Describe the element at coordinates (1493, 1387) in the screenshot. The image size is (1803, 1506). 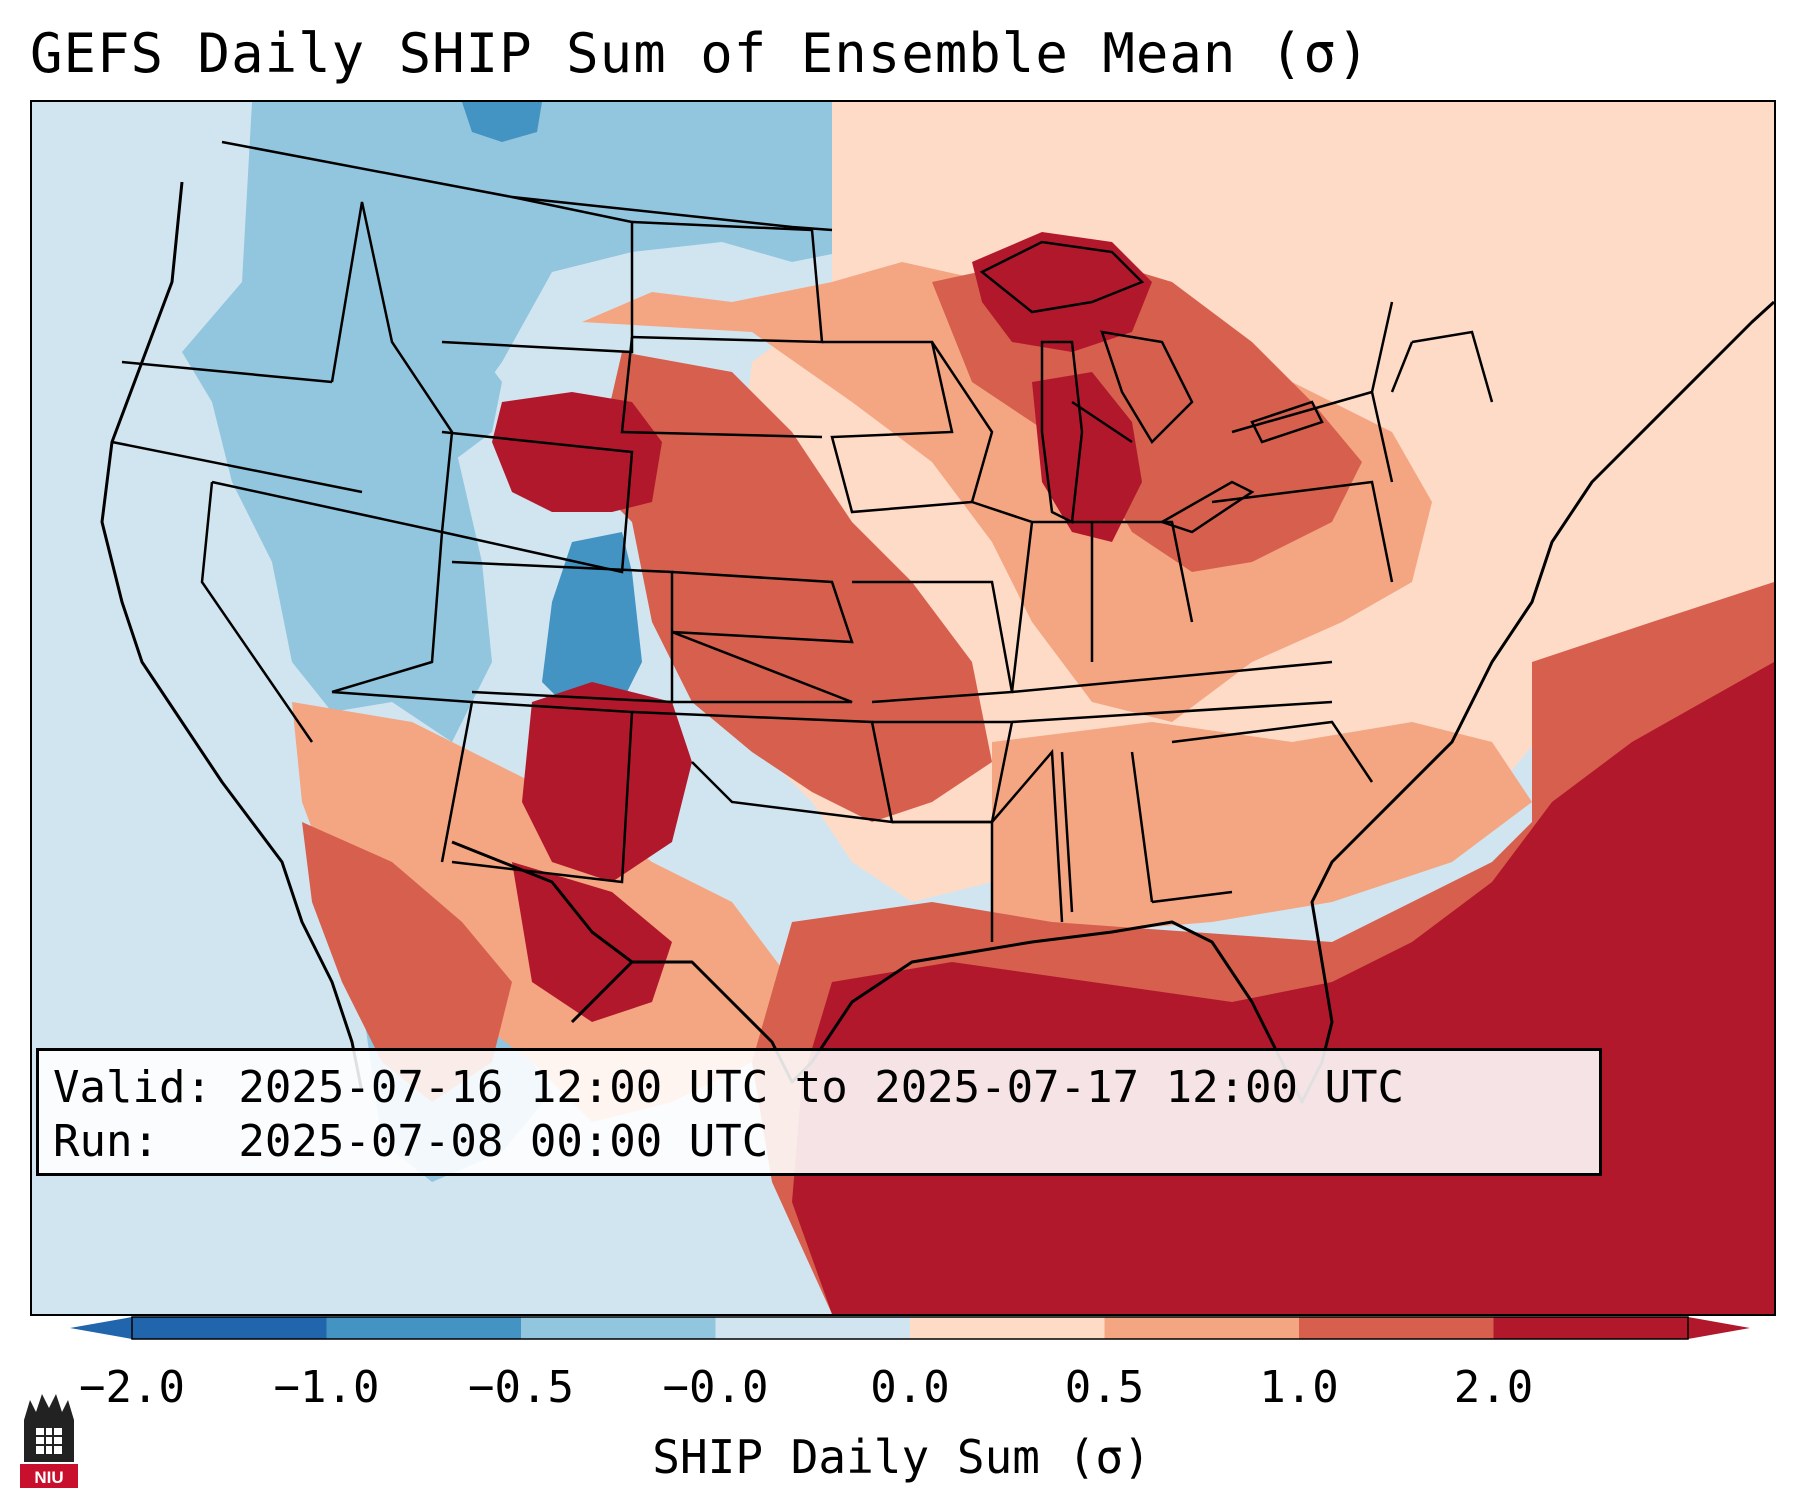
I see `colorbar-tick-label: 2.0` at that location.